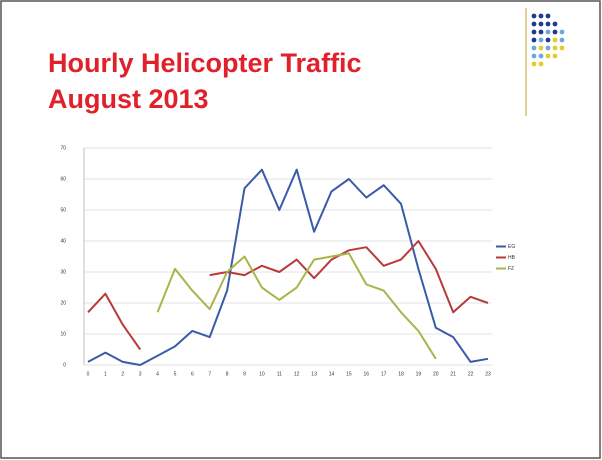 This screenshot has width=602, height=460. Describe the element at coordinates (453, 374) in the screenshot. I see `x-tick-label: 21` at that location.